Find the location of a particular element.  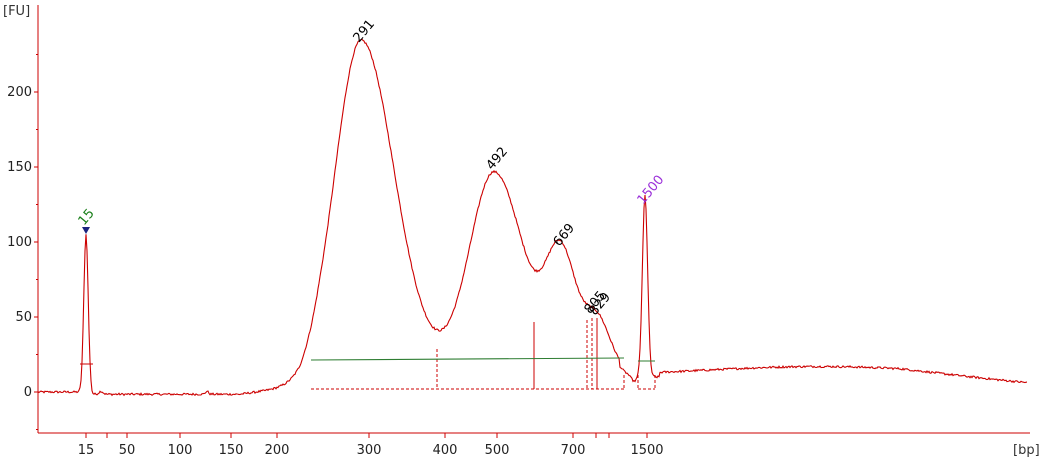

x-tick-label: 15 is located at coordinates (86, 450).